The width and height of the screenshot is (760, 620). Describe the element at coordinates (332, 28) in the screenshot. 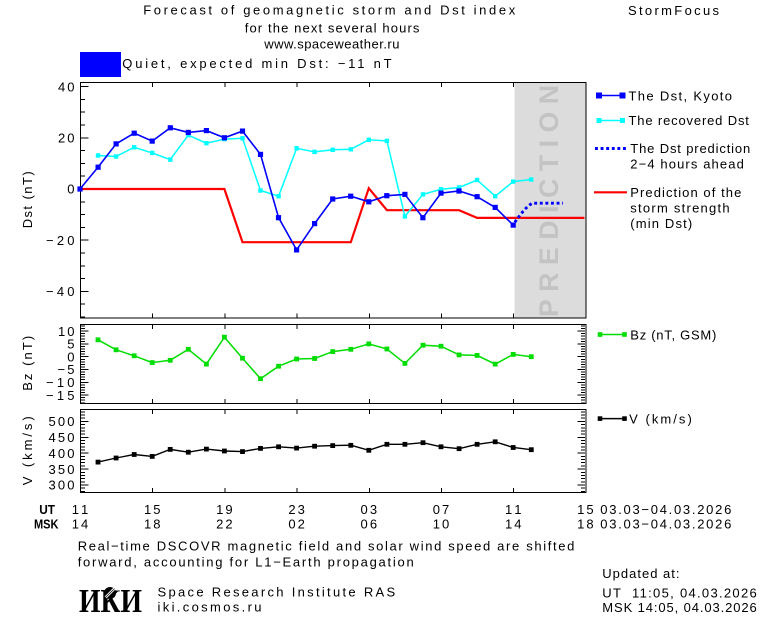

I see `svg-text: for the next several hours` at that location.